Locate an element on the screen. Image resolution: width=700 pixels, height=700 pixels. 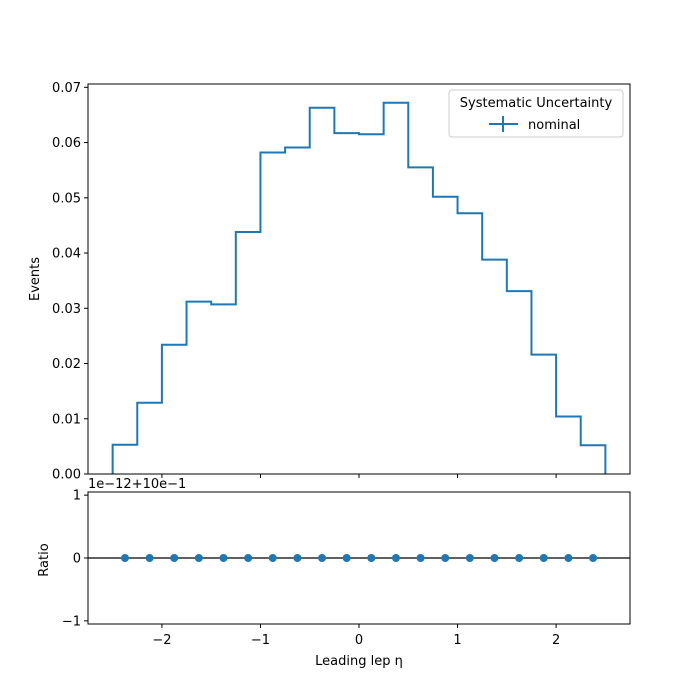
main-y-tick-label: 0.02 is located at coordinates (66, 364).